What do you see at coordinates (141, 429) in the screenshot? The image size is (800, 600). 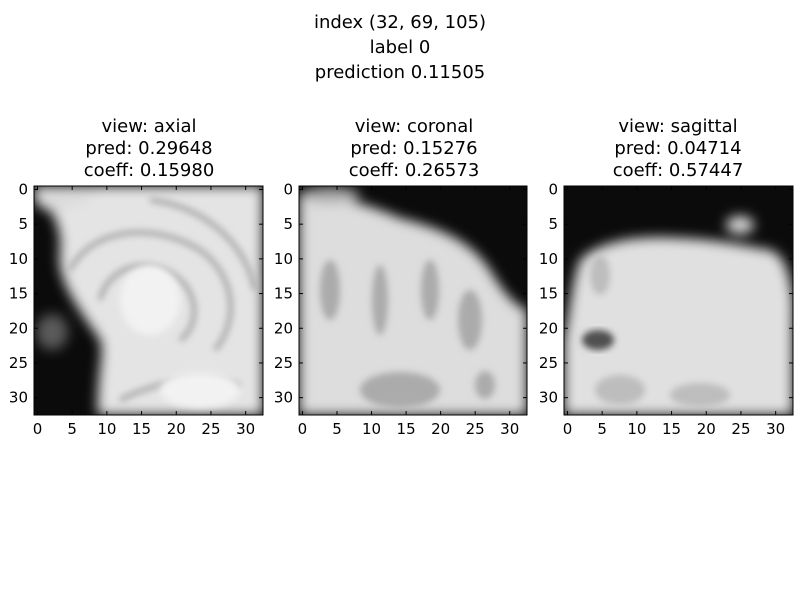 I see `axial-x-tick-label: 15` at bounding box center [141, 429].